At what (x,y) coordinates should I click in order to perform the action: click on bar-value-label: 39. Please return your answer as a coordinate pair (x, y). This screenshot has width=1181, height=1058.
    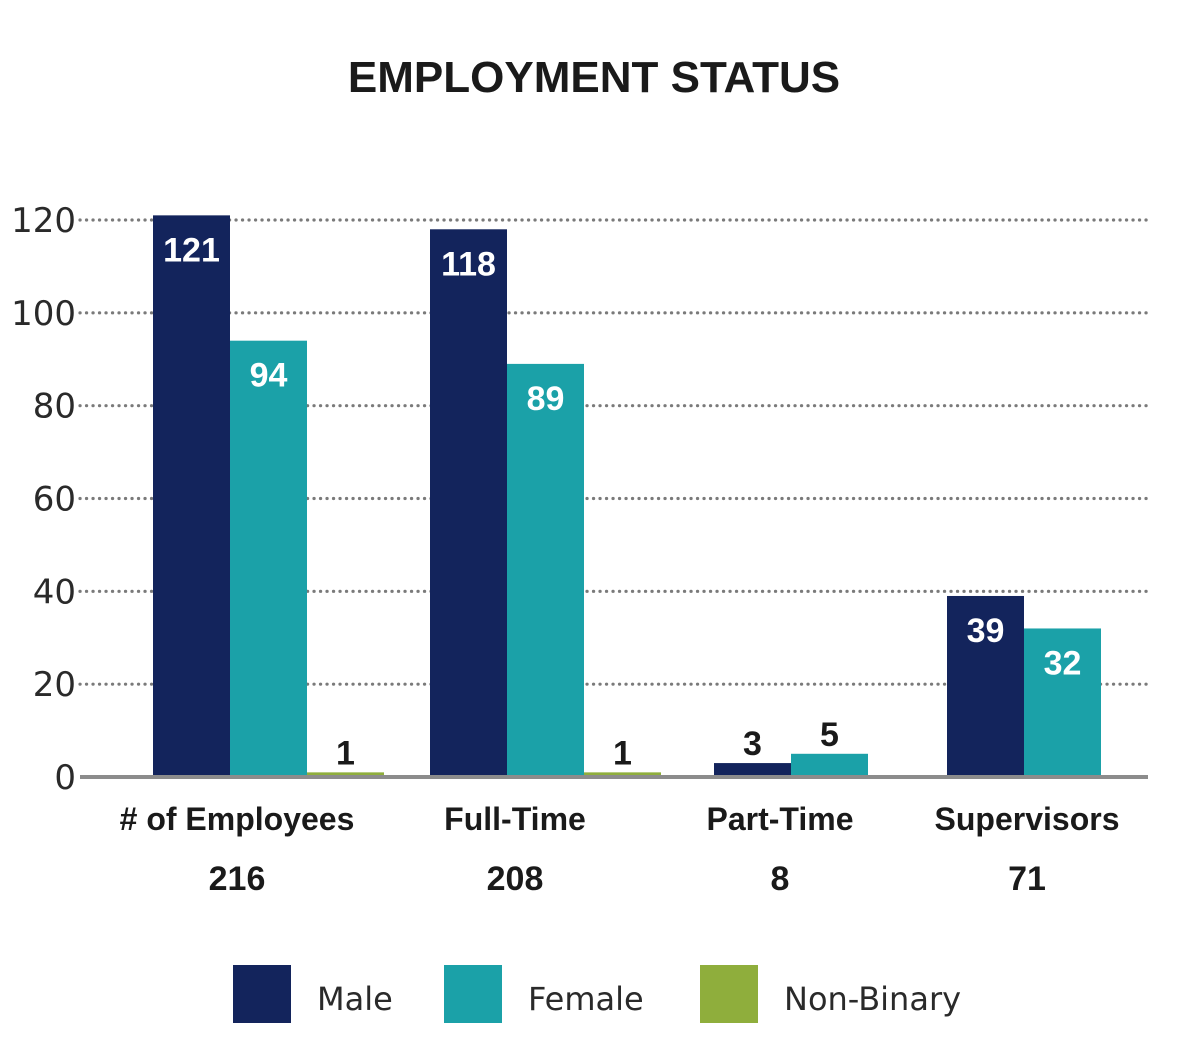
    Looking at the image, I should click on (986, 631).